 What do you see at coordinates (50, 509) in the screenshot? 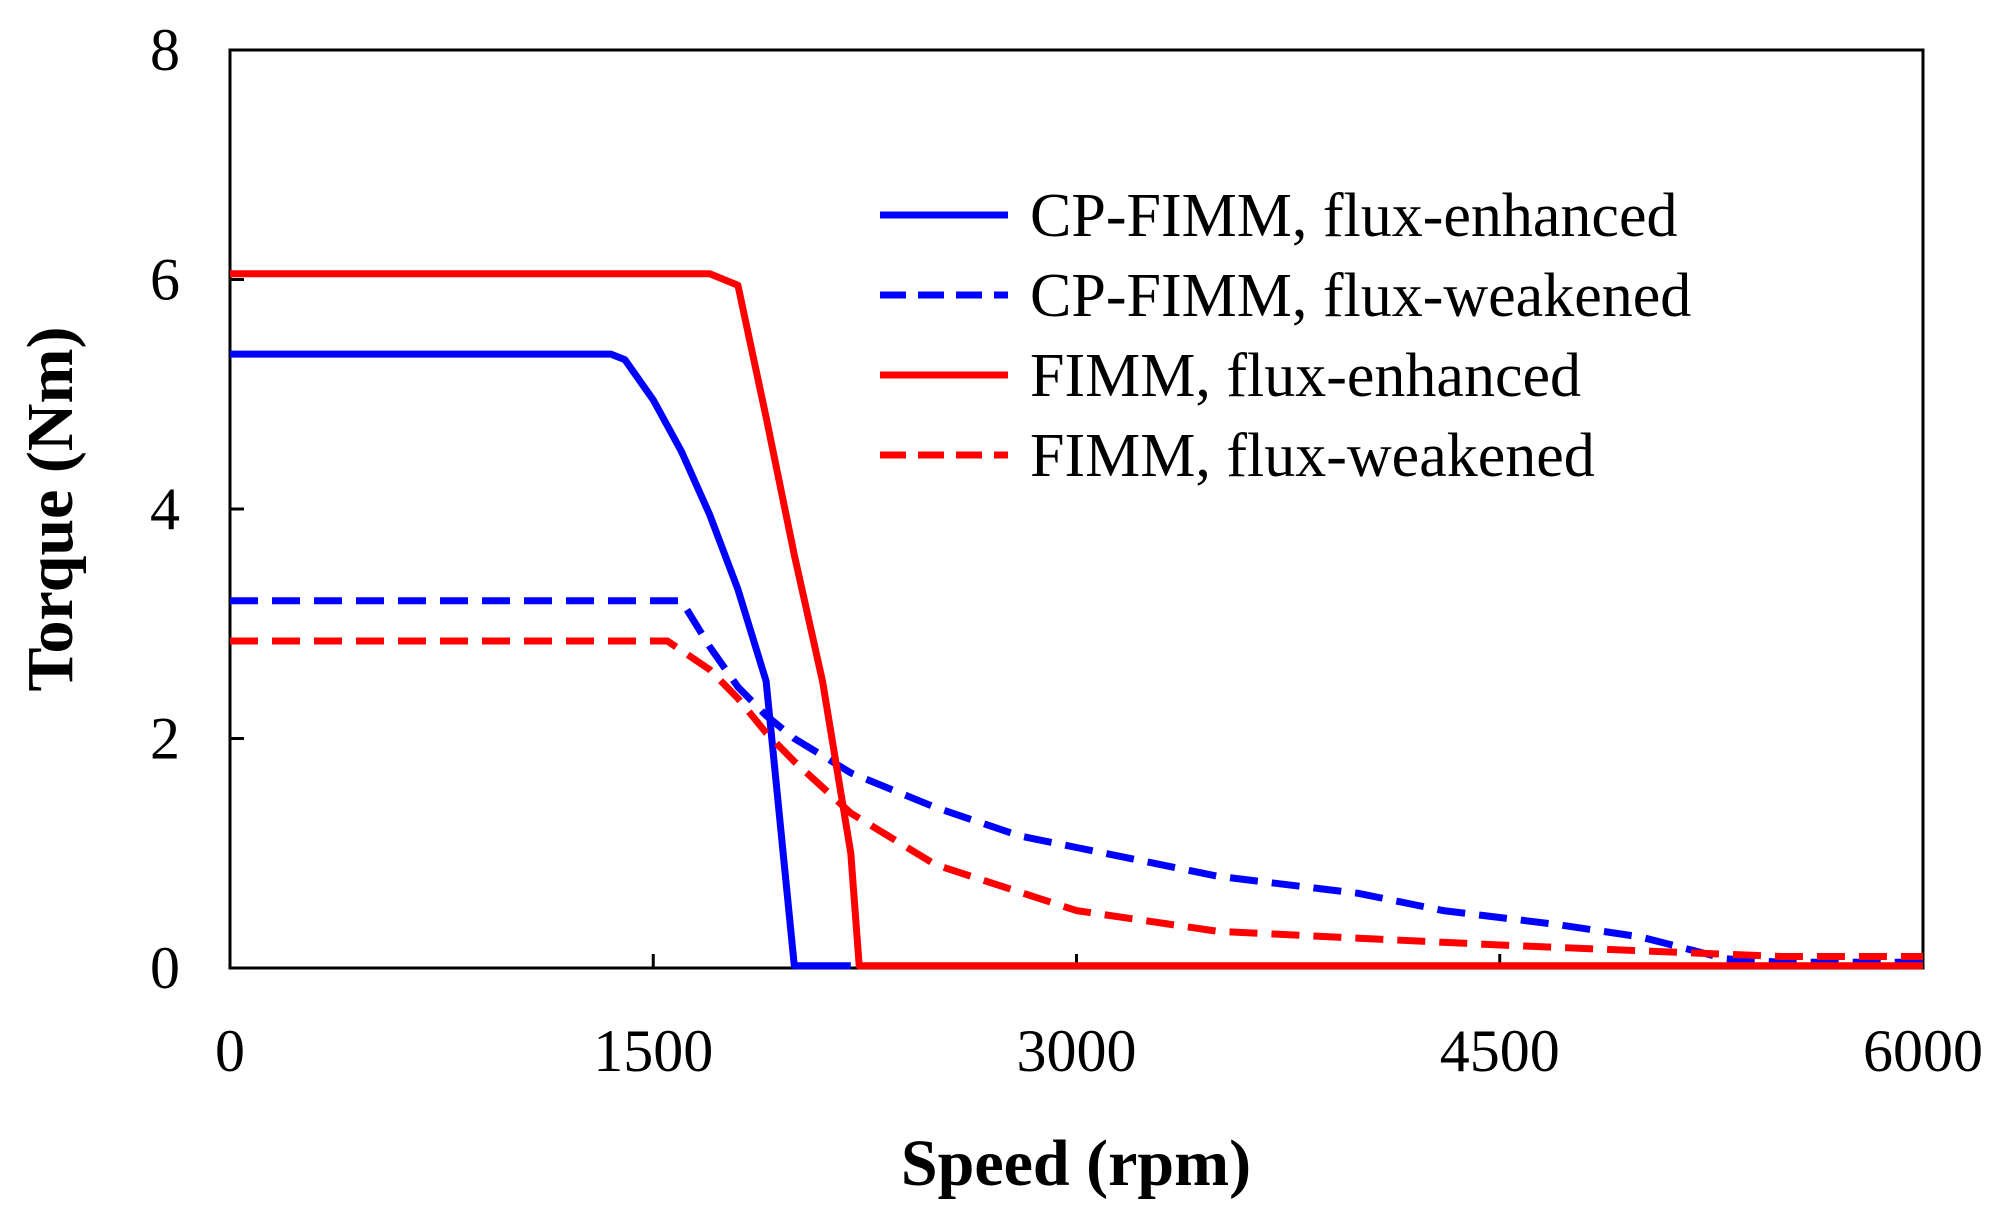
I see `y-axis-title: Torque (Nm)` at bounding box center [50, 509].